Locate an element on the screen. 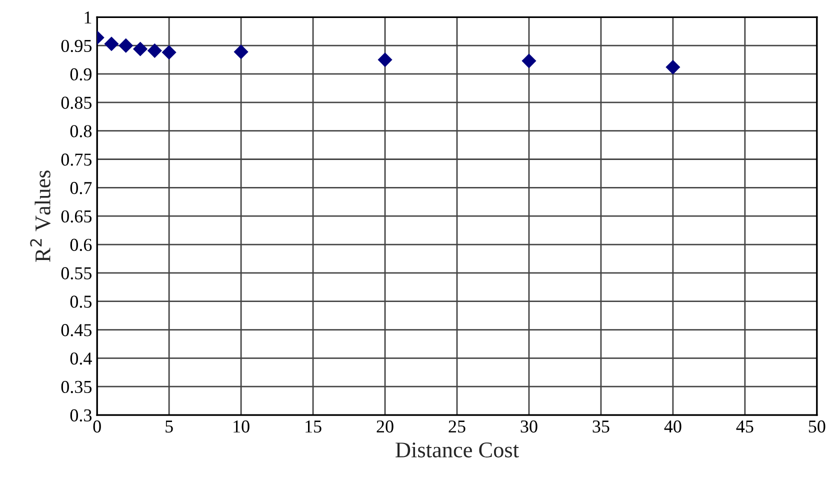 This screenshot has height=490, width=837. y-tick-label: 1 is located at coordinates (88, 17).